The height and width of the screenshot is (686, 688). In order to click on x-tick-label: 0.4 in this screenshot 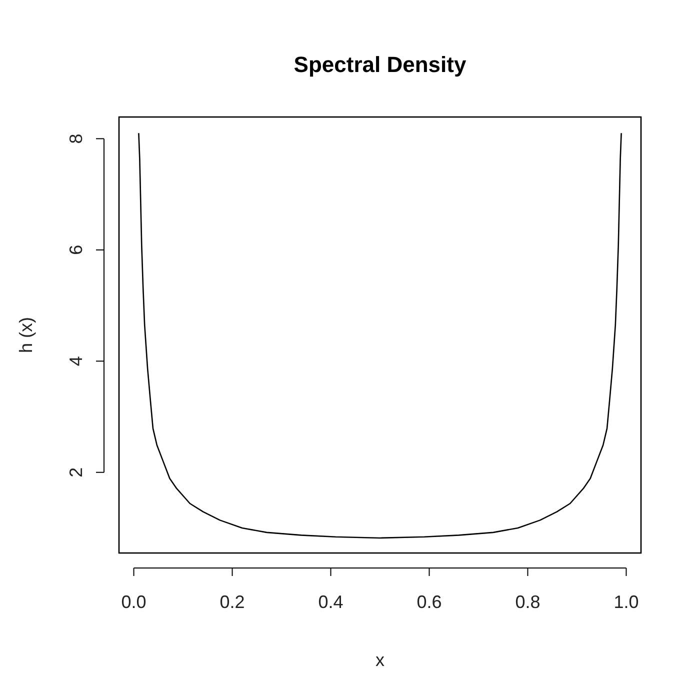, I will do `click(331, 602)`.